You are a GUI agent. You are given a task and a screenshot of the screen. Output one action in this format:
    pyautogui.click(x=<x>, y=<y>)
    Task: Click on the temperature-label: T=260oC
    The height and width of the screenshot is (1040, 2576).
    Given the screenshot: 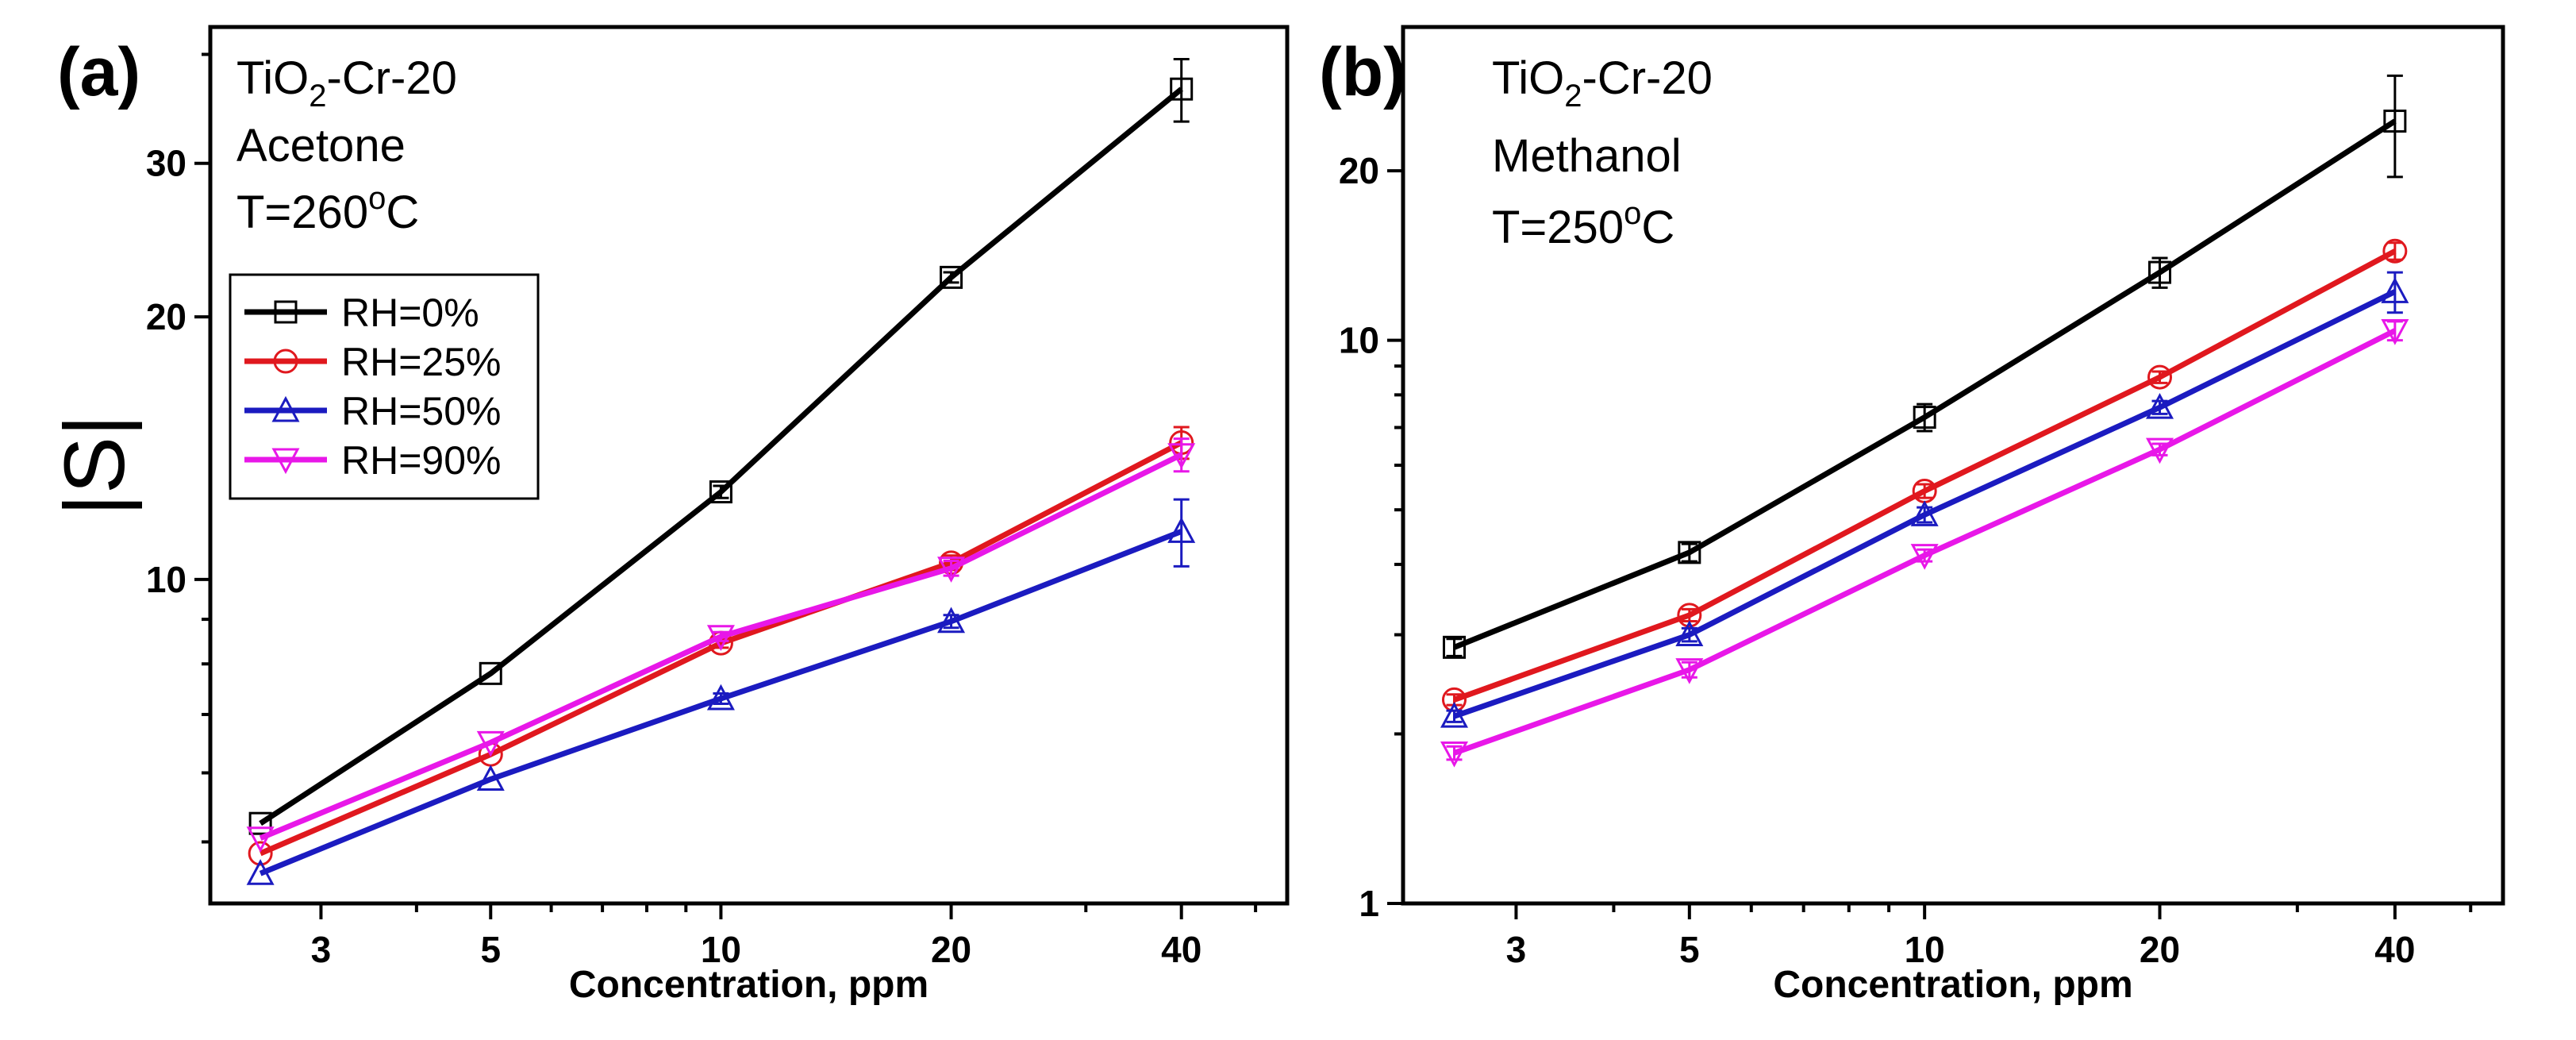 What is the action you would take?
    pyautogui.click(x=327, y=209)
    